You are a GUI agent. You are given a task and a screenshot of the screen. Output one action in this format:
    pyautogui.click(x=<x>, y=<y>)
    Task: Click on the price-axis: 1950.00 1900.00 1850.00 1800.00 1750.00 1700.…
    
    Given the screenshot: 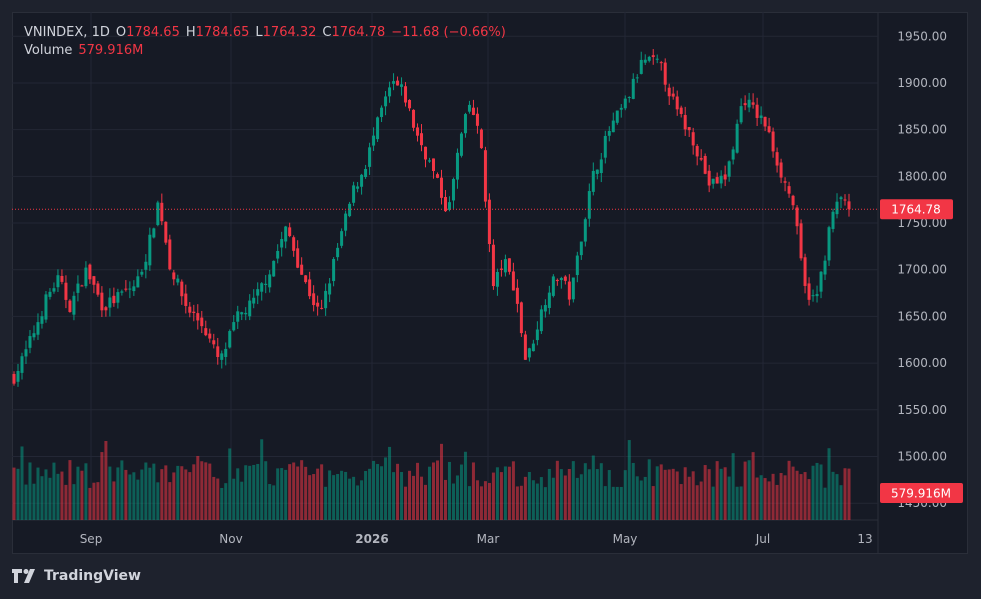 What is the action you would take?
    pyautogui.click(x=922, y=269)
    